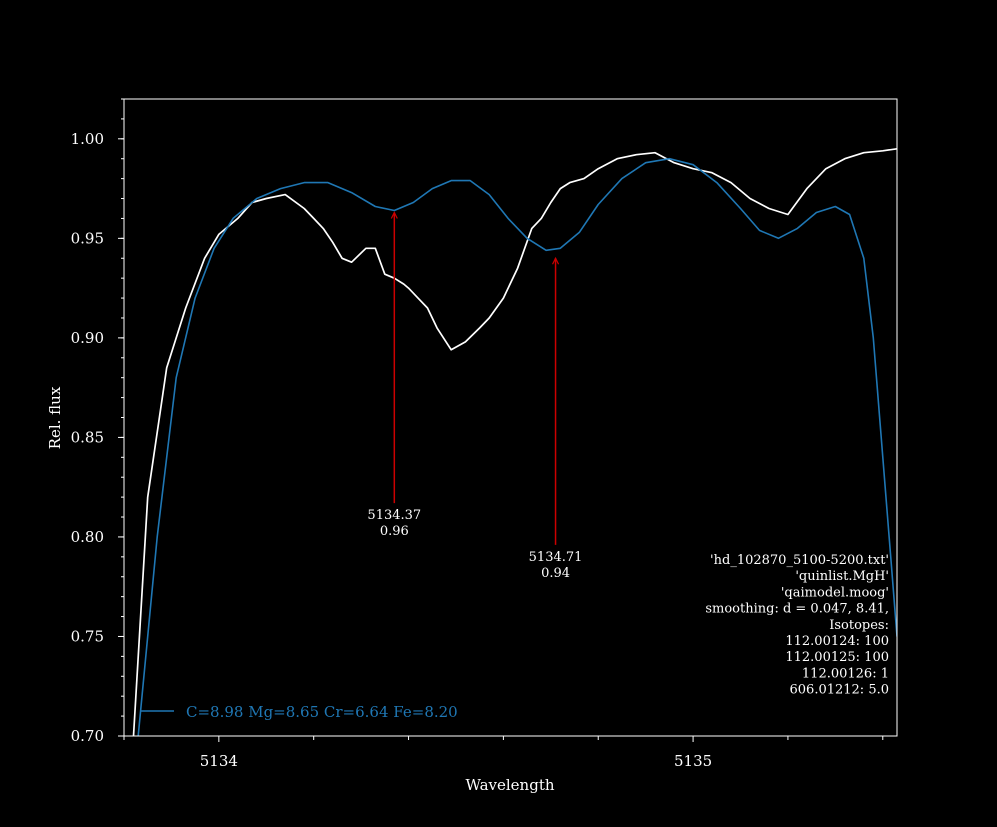  Describe the element at coordinates (394, 515) in the screenshot. I see `arrow-label-wavelength: 5134.37` at that location.